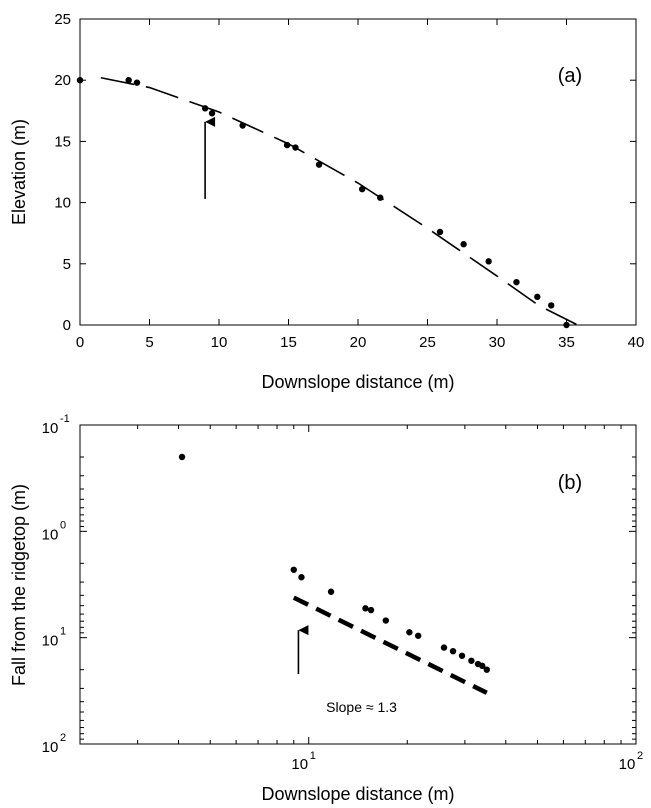  What do you see at coordinates (63, 632) in the screenshot?
I see `y-tick-label-exponent: 1` at bounding box center [63, 632].